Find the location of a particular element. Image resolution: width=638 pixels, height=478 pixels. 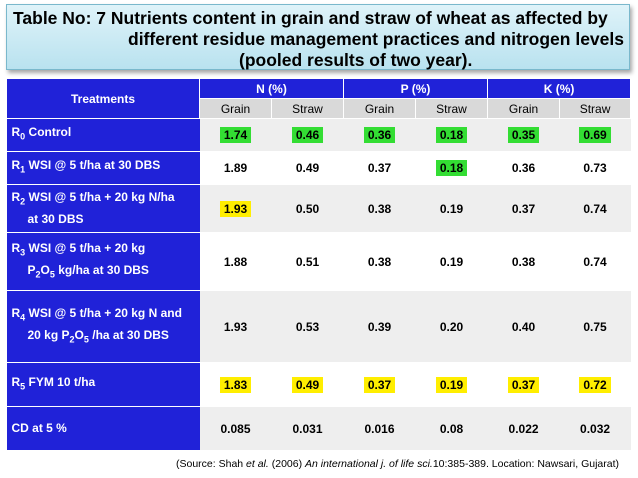

table-cell: 0.53 is located at coordinates (307, 326).